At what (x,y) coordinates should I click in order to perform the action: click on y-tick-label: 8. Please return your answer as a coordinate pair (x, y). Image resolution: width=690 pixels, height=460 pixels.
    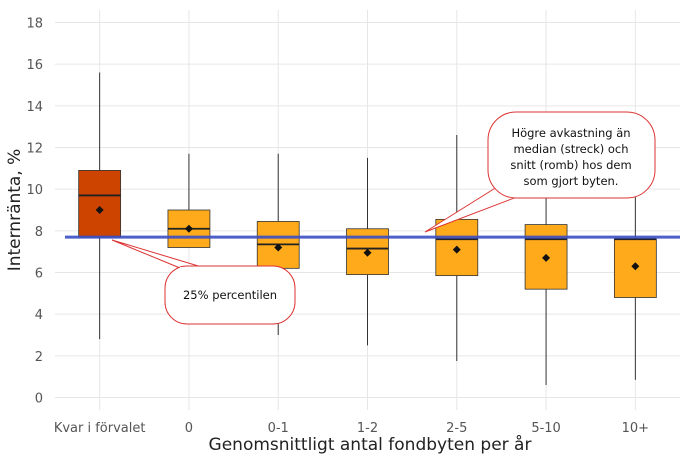
    Looking at the image, I should click on (39, 232).